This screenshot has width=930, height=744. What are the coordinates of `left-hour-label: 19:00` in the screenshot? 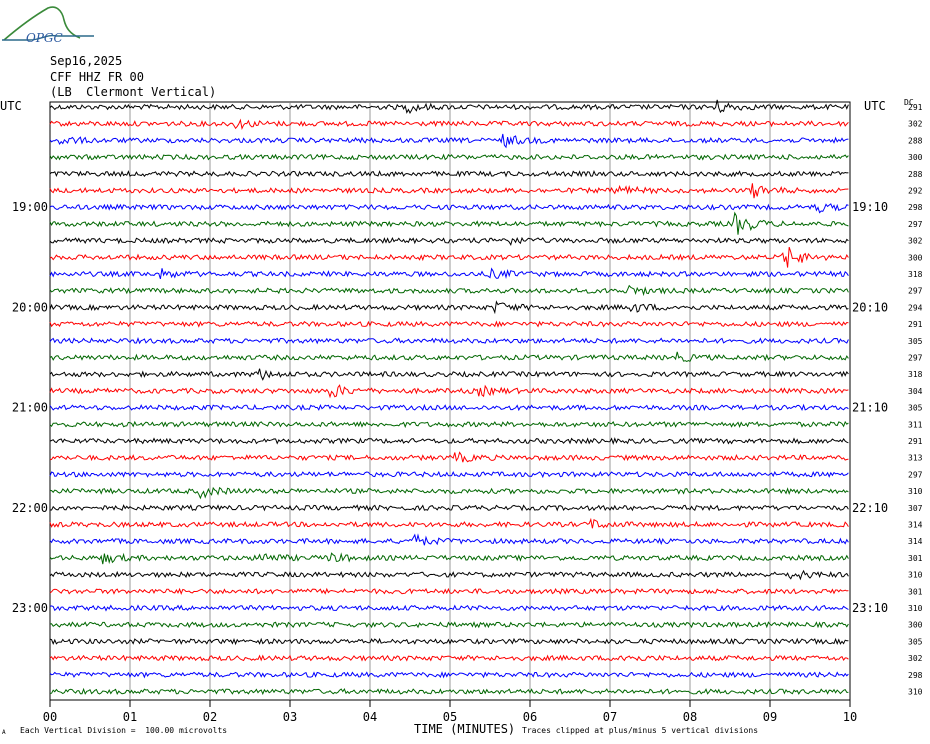 It's located at (30, 207).